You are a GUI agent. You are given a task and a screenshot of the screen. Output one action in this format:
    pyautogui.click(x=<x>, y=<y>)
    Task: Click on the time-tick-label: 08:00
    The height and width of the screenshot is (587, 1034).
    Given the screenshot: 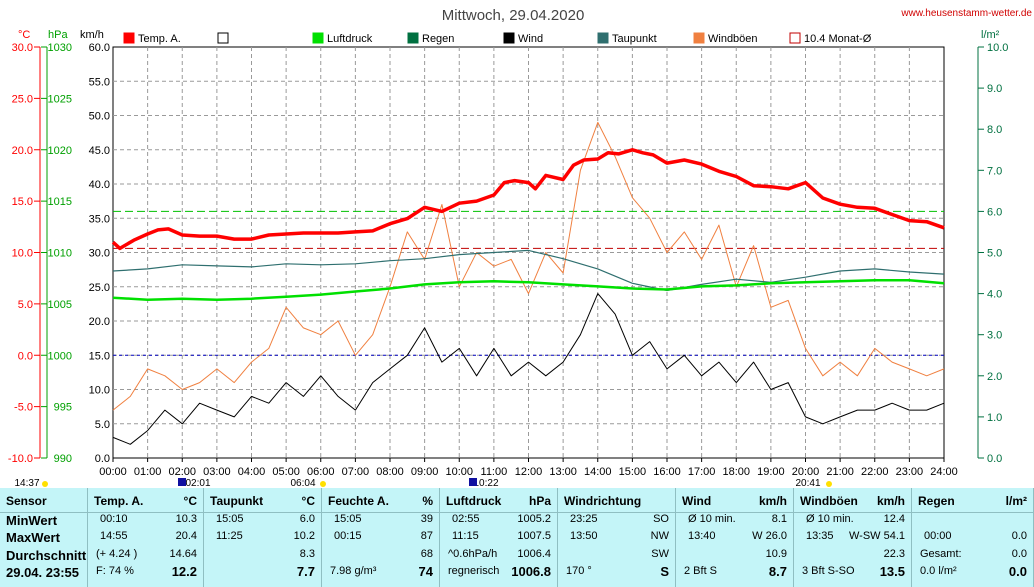 What is the action you would take?
    pyautogui.click(x=390, y=472)
    